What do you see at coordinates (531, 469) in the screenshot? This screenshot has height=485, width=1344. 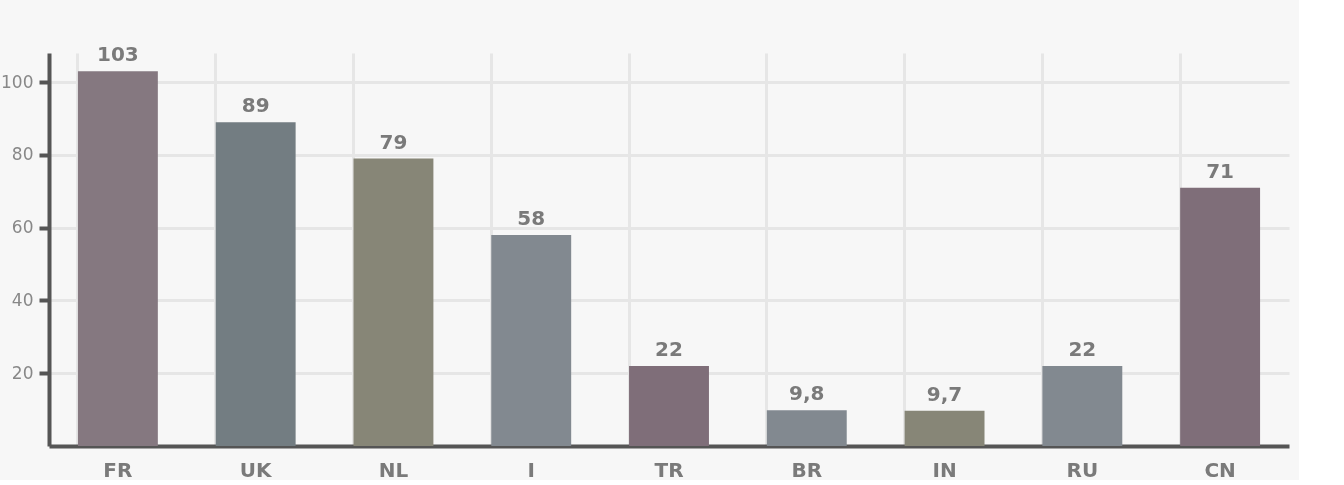 I see `x-tick-label: I` at bounding box center [531, 469].